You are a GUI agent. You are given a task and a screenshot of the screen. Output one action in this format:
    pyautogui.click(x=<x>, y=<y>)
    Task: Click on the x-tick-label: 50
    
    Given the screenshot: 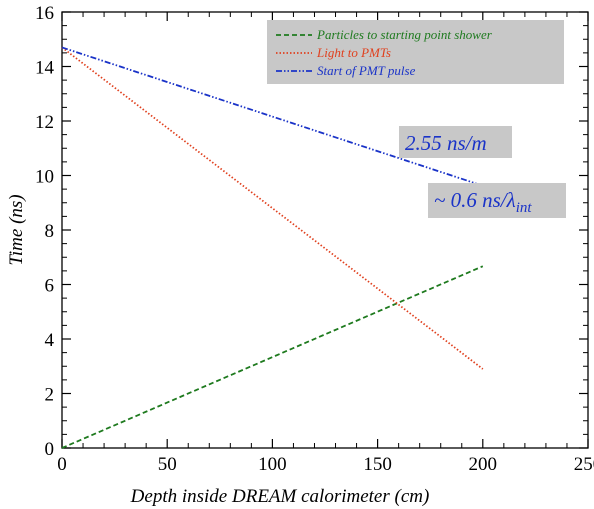 What is the action you would take?
    pyautogui.click(x=167, y=464)
    